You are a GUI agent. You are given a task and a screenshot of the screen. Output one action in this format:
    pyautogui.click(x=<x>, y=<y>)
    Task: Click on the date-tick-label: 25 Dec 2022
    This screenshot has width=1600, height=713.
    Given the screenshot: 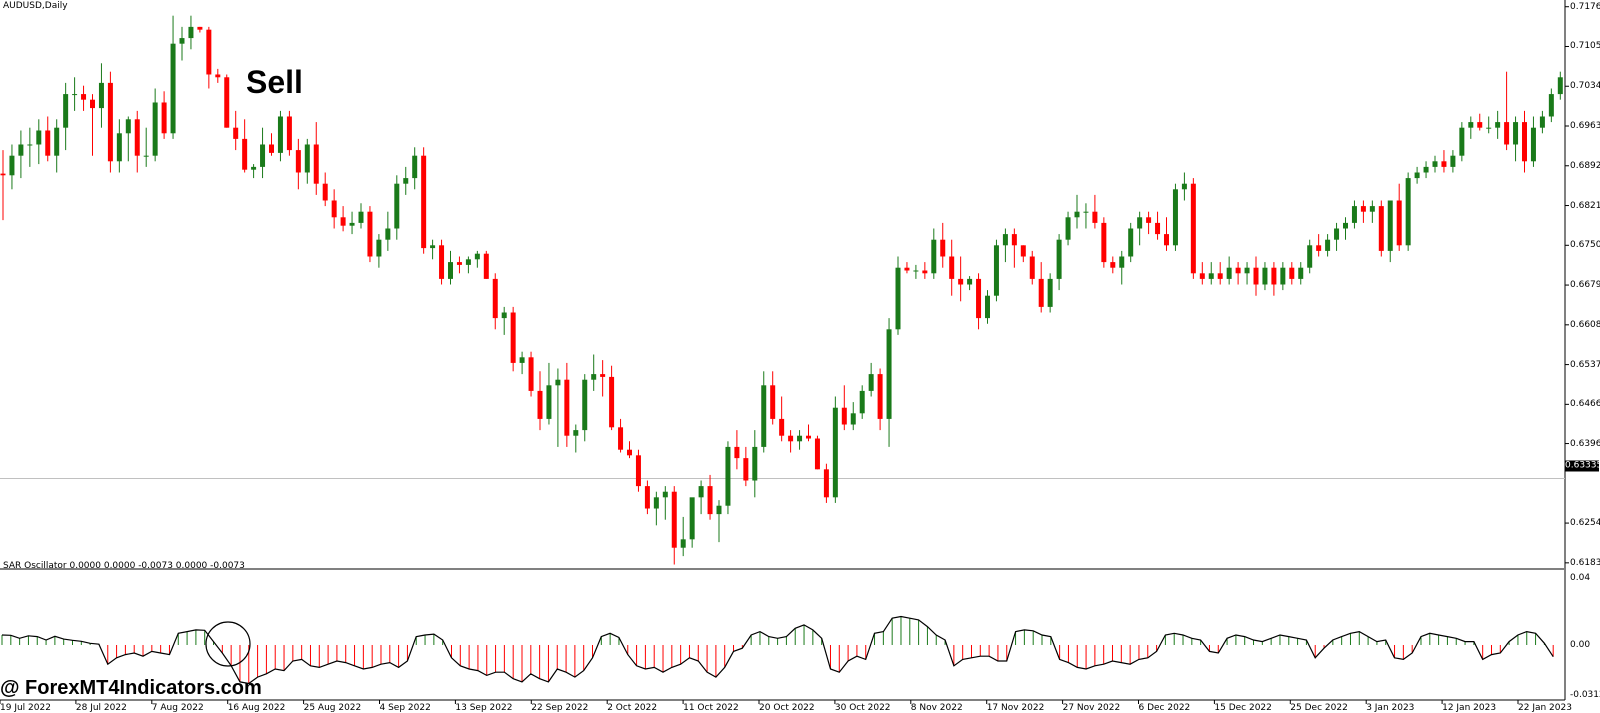 What is the action you would take?
    pyautogui.click(x=1319, y=708)
    